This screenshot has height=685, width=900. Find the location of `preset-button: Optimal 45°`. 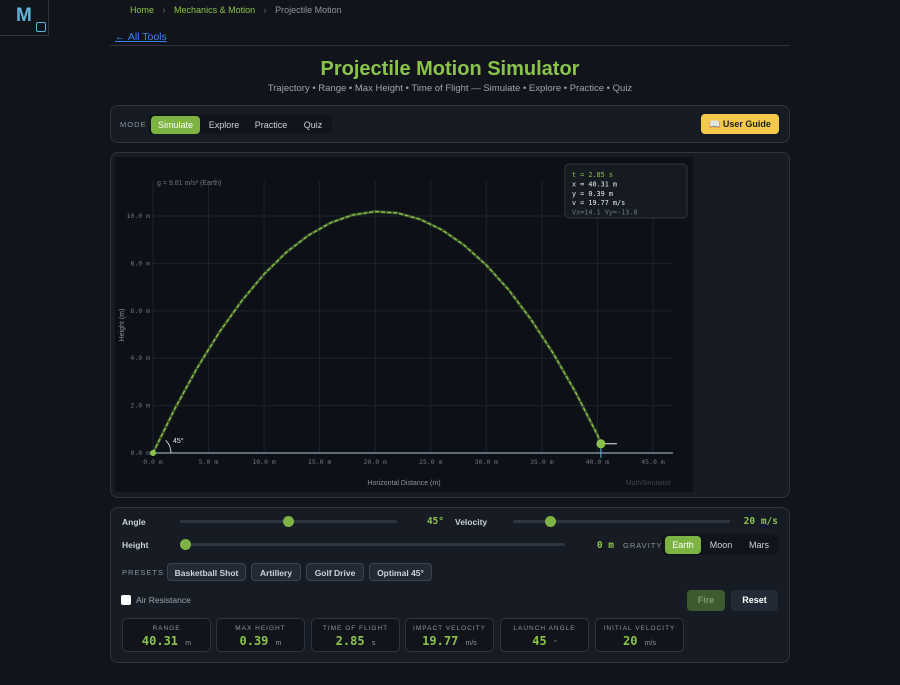

preset-button: Optimal 45° is located at coordinates (400, 572).